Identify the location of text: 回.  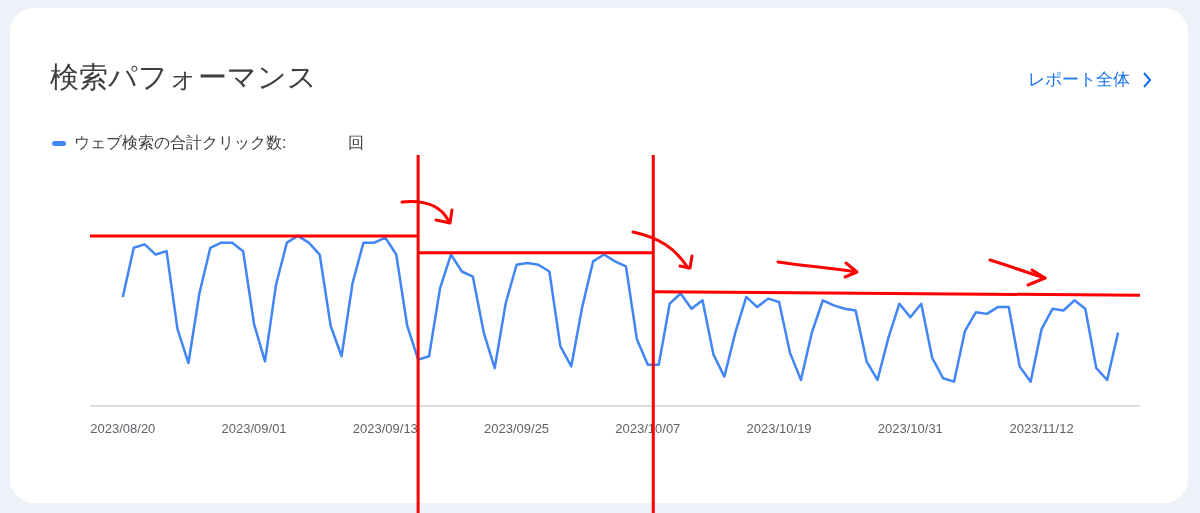
(356, 143).